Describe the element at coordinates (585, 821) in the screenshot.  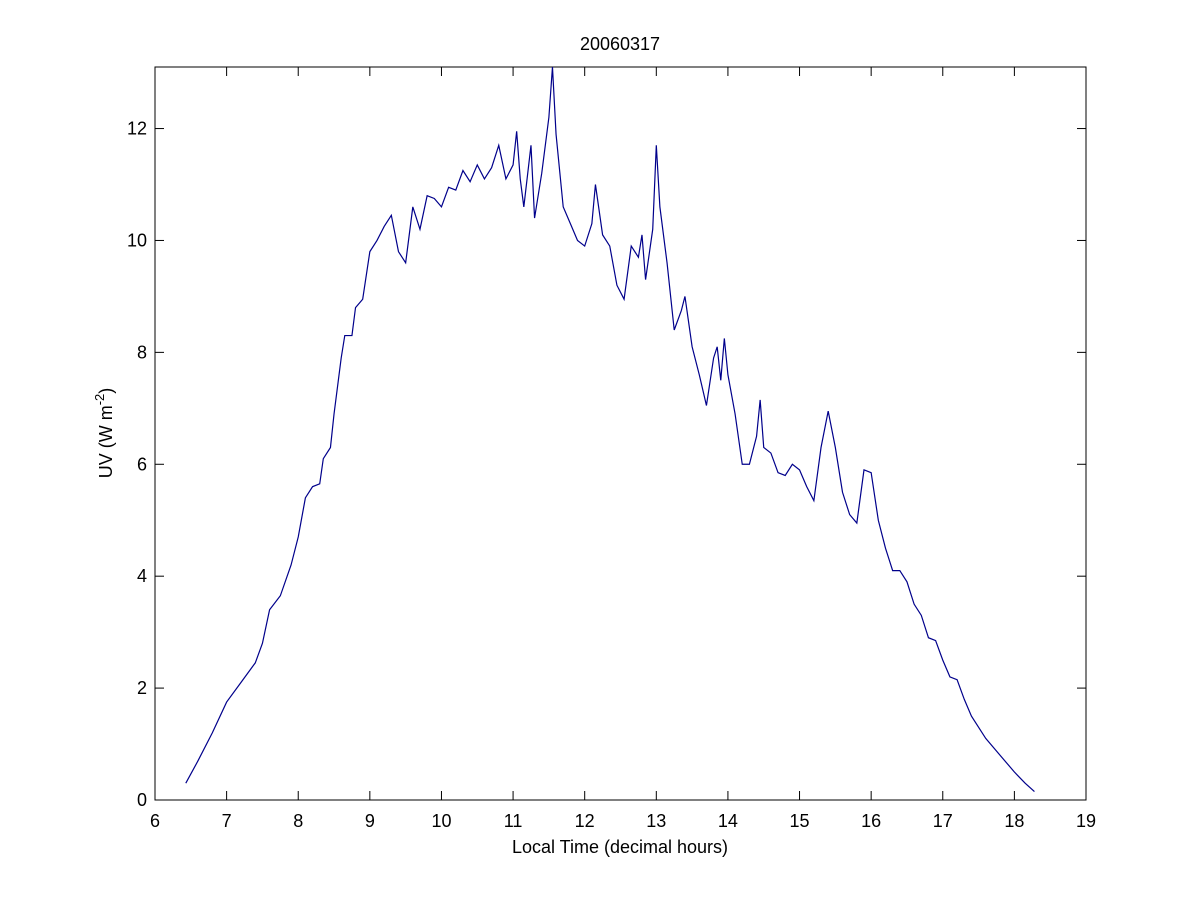
I see `x-tick-label: 12` at that location.